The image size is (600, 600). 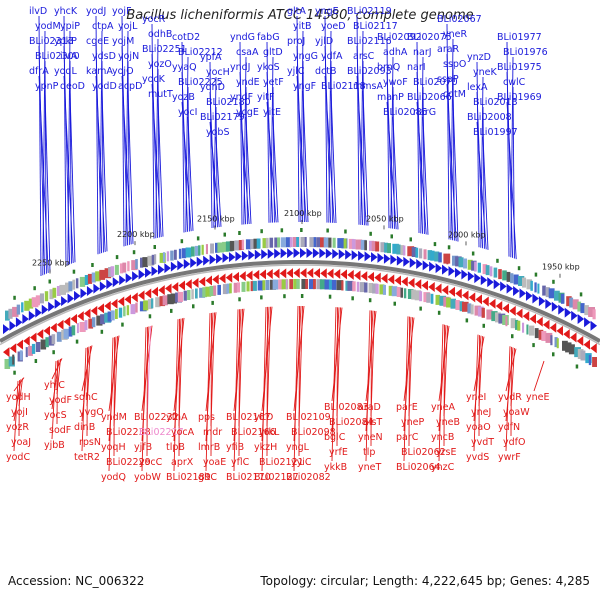 I want to click on reverse-gene-label: yjbB, so click(x=54, y=445).